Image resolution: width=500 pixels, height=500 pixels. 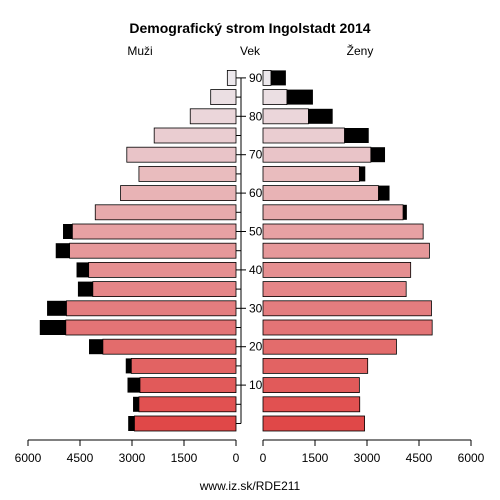 What do you see at coordinates (231, 78) in the screenshot?
I see `male-bar-90+` at bounding box center [231, 78].